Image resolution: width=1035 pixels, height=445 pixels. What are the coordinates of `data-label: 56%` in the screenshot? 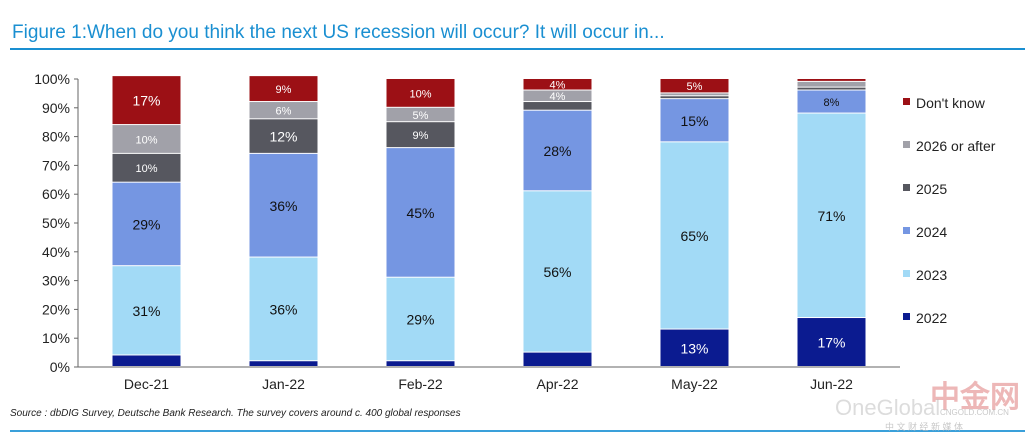 It's located at (557, 272).